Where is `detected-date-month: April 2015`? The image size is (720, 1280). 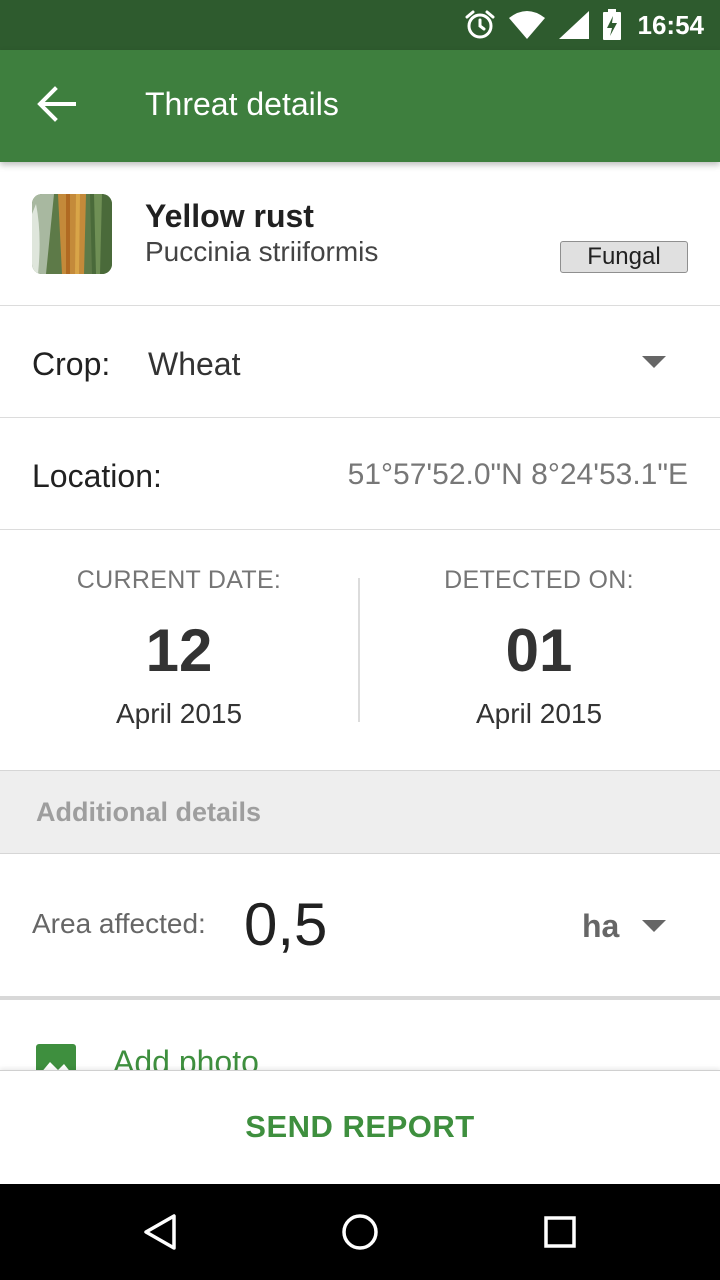
detected-date-month: April 2015 is located at coordinates (539, 713).